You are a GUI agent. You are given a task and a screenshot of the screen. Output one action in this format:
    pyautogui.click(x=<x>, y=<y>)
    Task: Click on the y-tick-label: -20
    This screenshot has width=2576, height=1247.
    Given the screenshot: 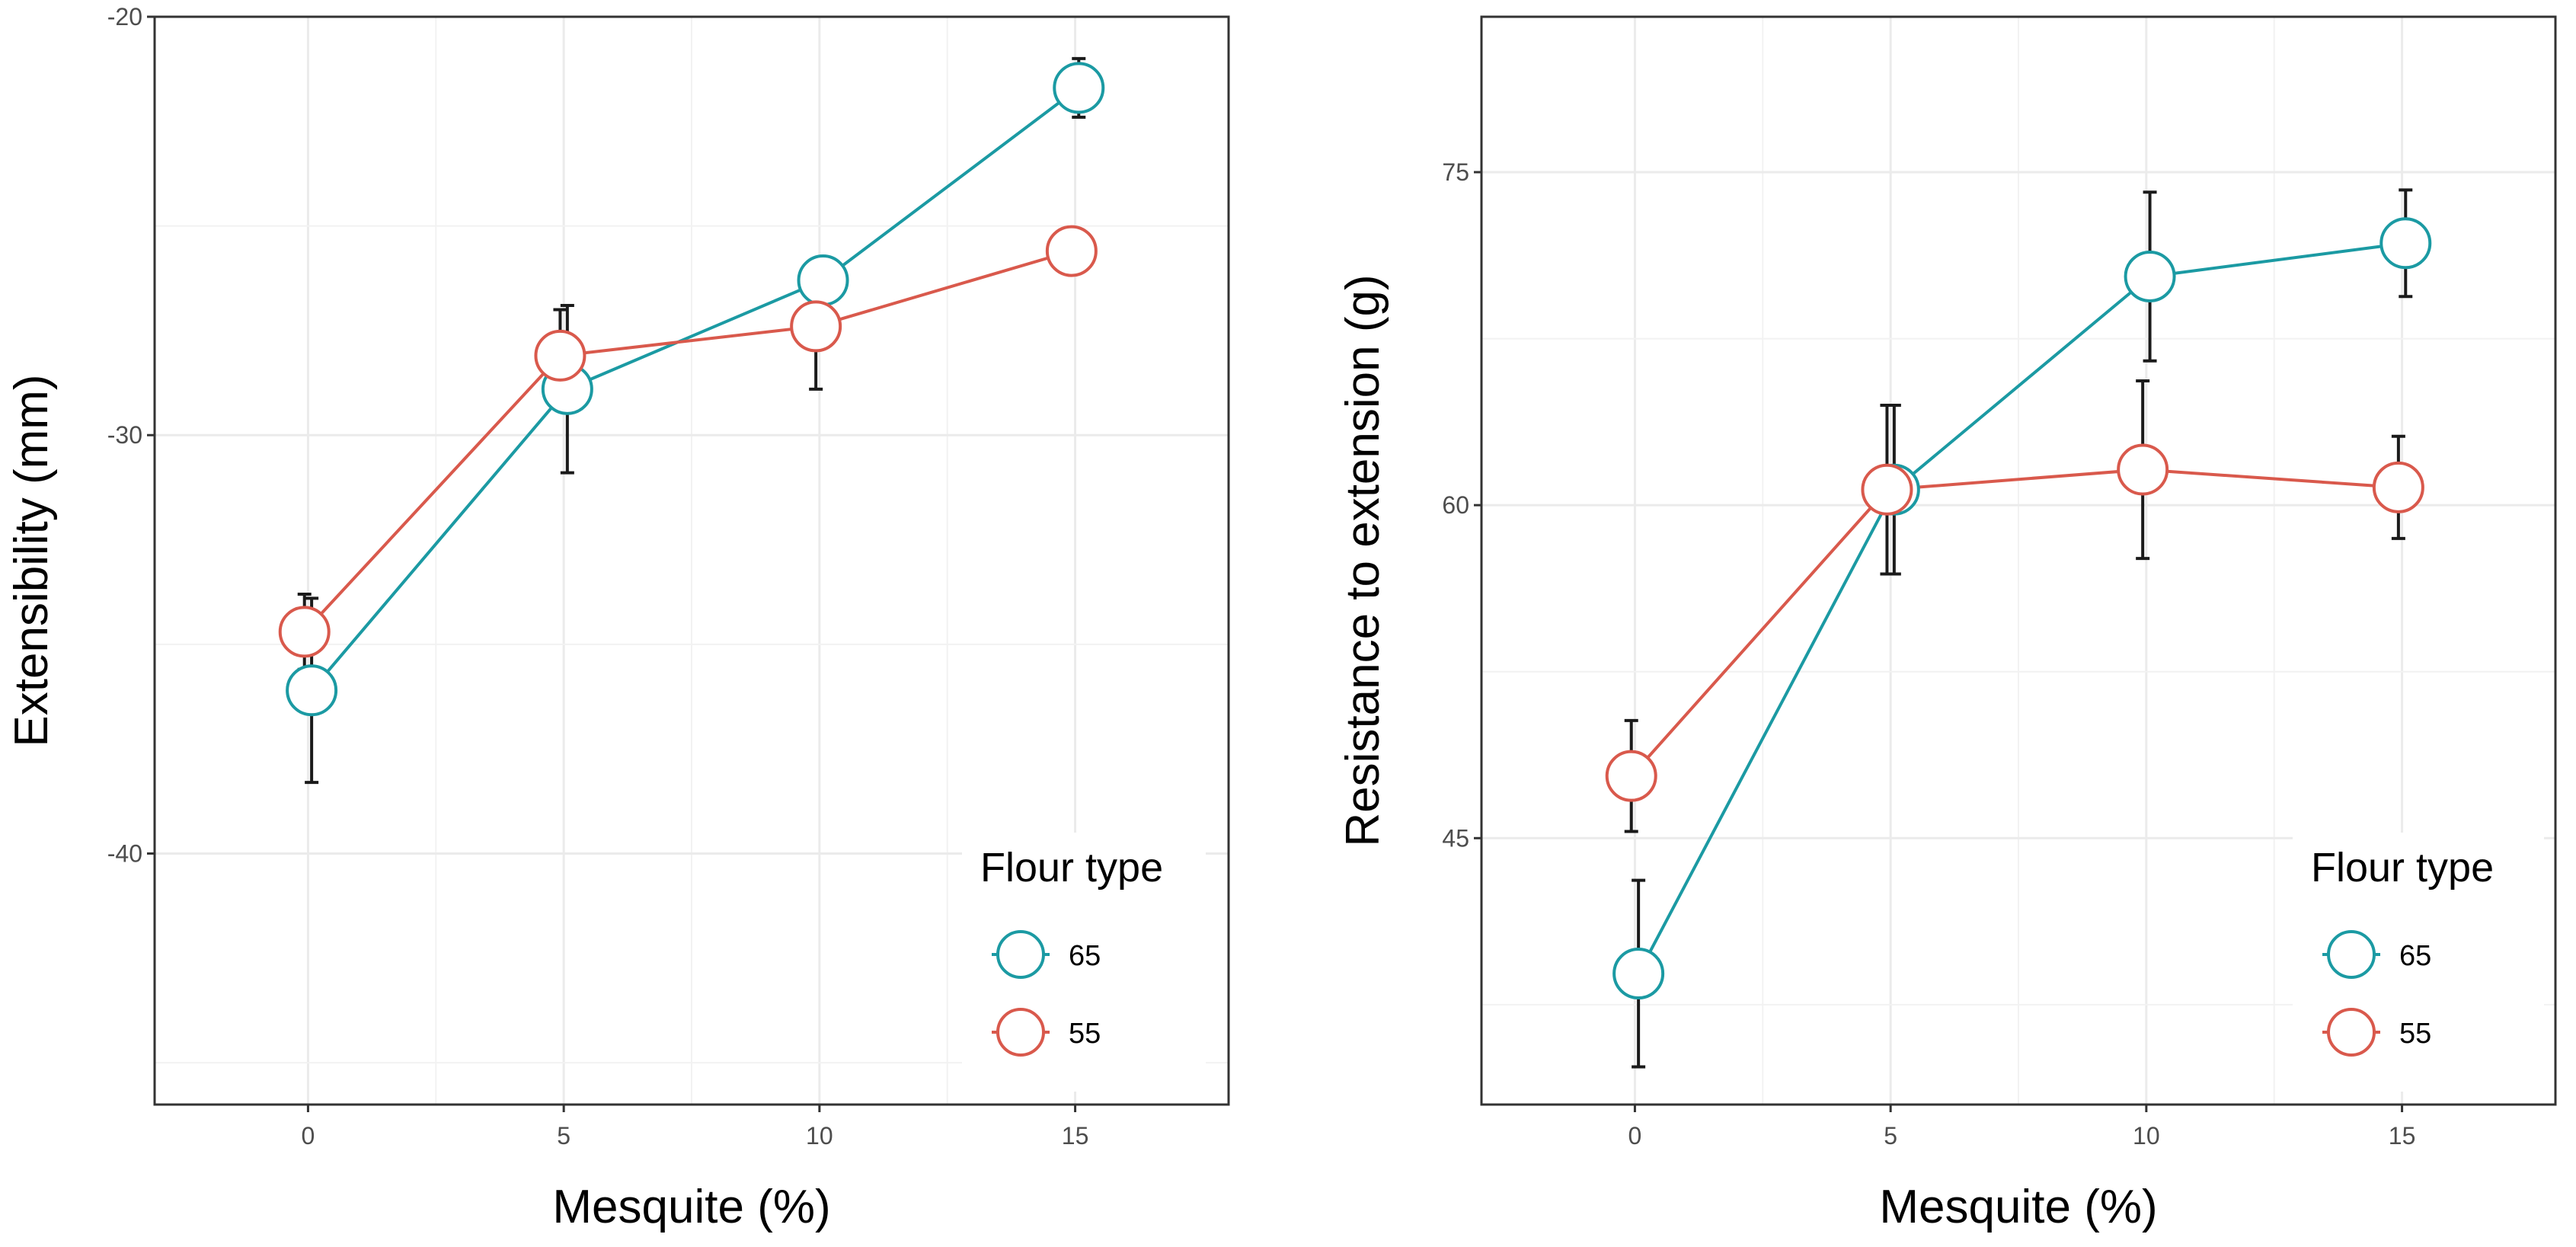 What is the action you would take?
    pyautogui.click(x=124, y=16)
    